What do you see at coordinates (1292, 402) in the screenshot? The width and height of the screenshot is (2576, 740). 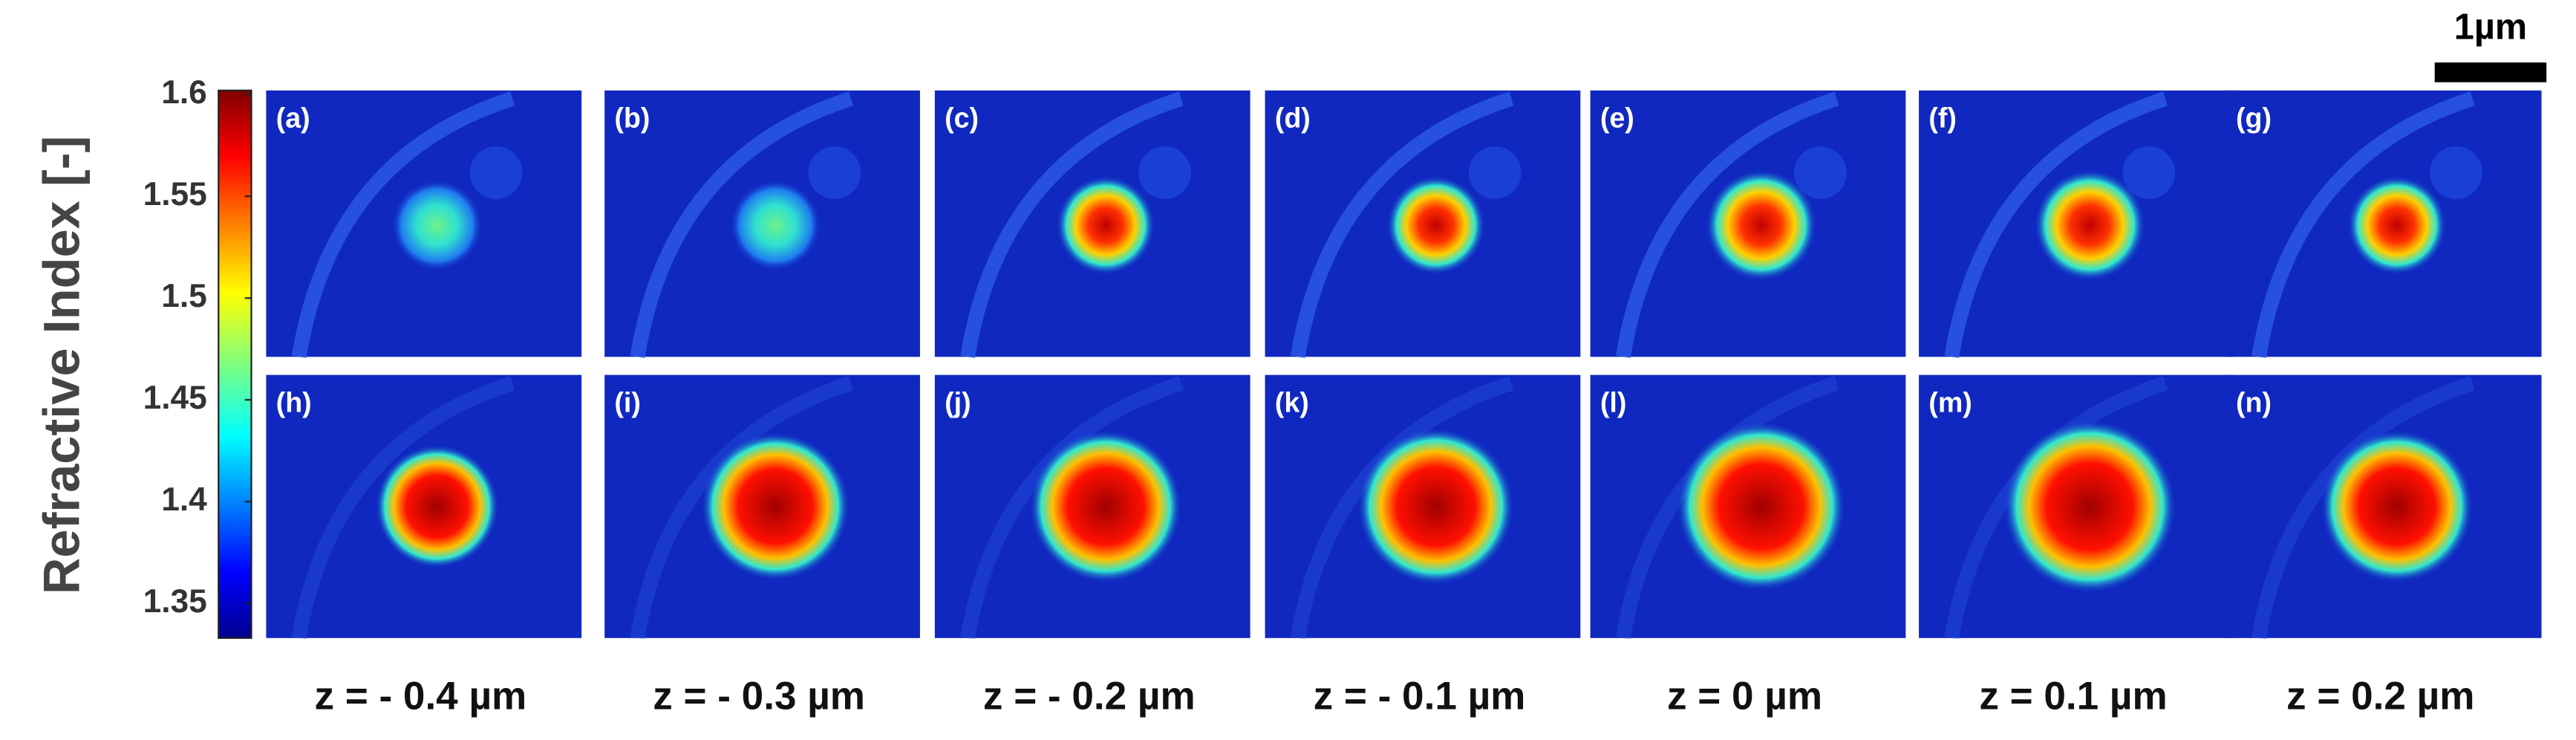 I see `panel-label: (k)` at bounding box center [1292, 402].